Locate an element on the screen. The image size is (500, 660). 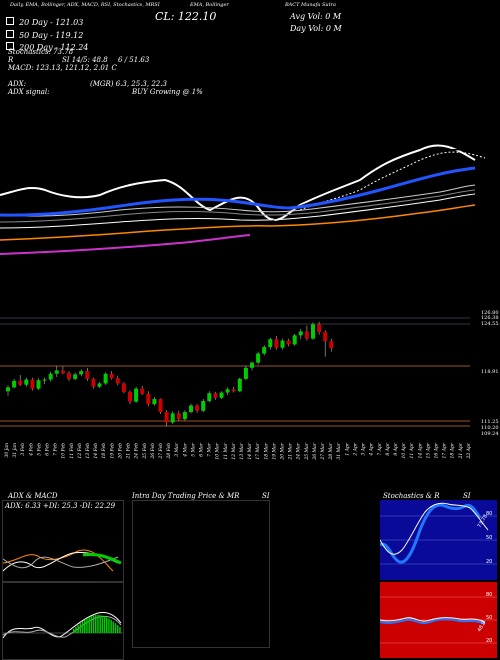
x-tick-label: 26 Mar is located at coordinates (315, 451).